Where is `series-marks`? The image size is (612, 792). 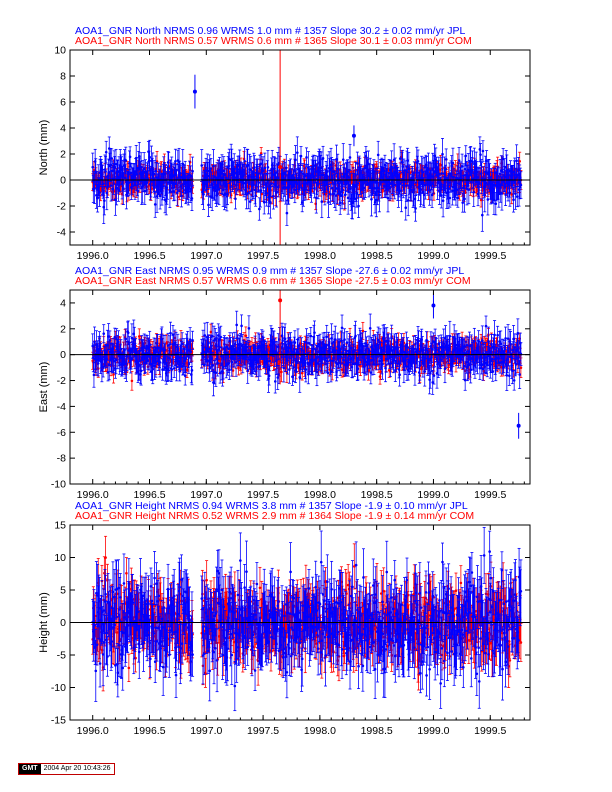
series-marks is located at coordinates (307, 184).